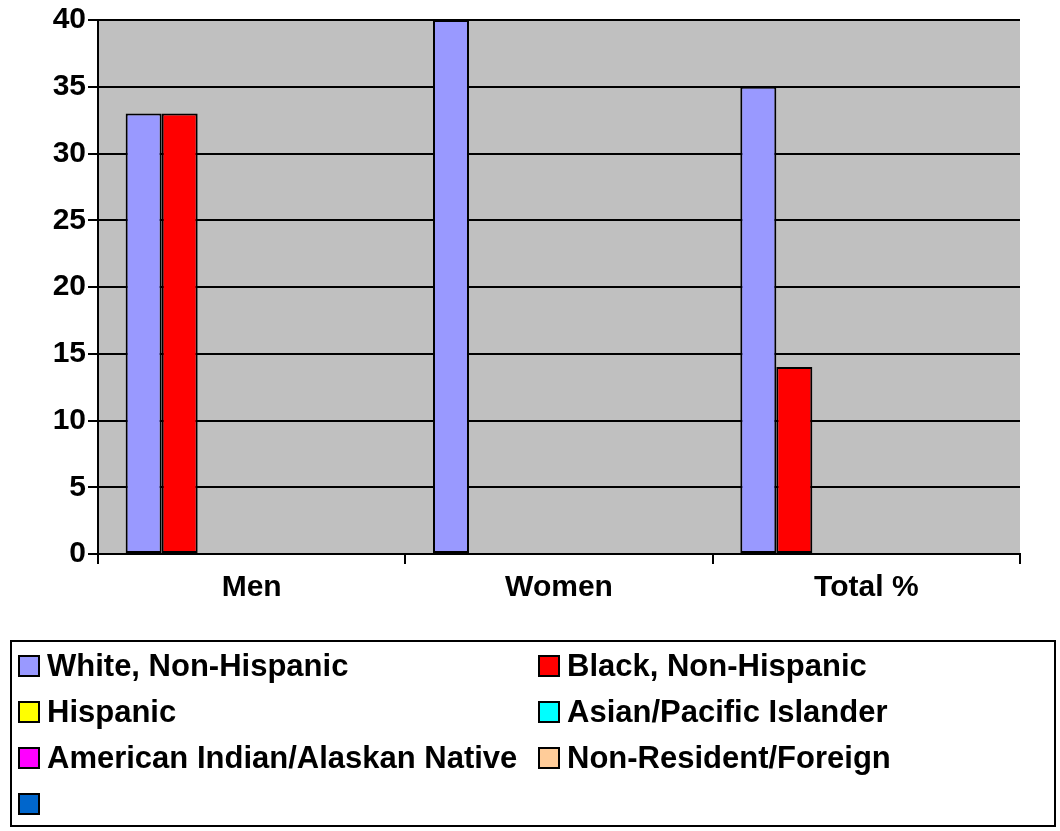 This screenshot has height=831, width=1060. Describe the element at coordinates (77, 552) in the screenshot. I see `y-tick-label: 0` at that location.